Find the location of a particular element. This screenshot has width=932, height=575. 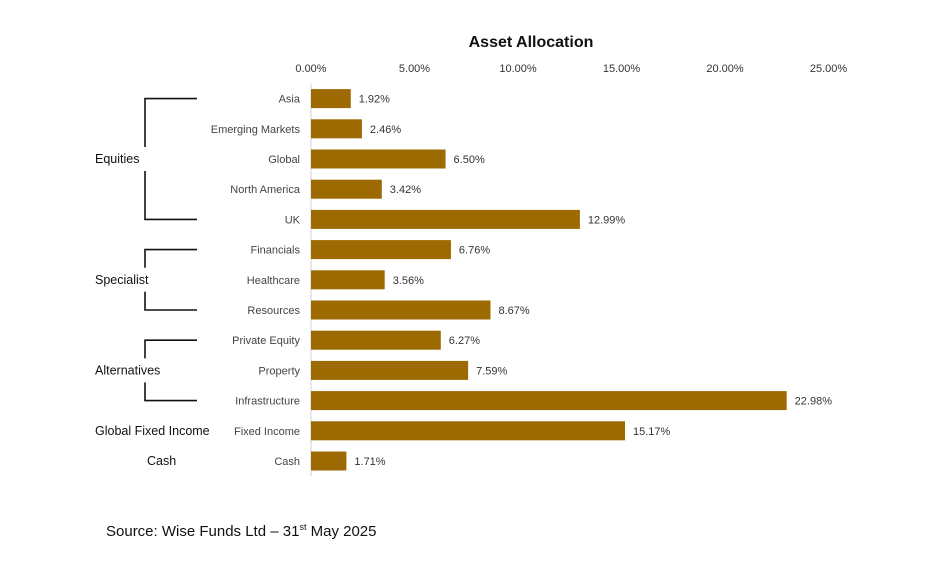

category-label: Asia is located at coordinates (290, 100).